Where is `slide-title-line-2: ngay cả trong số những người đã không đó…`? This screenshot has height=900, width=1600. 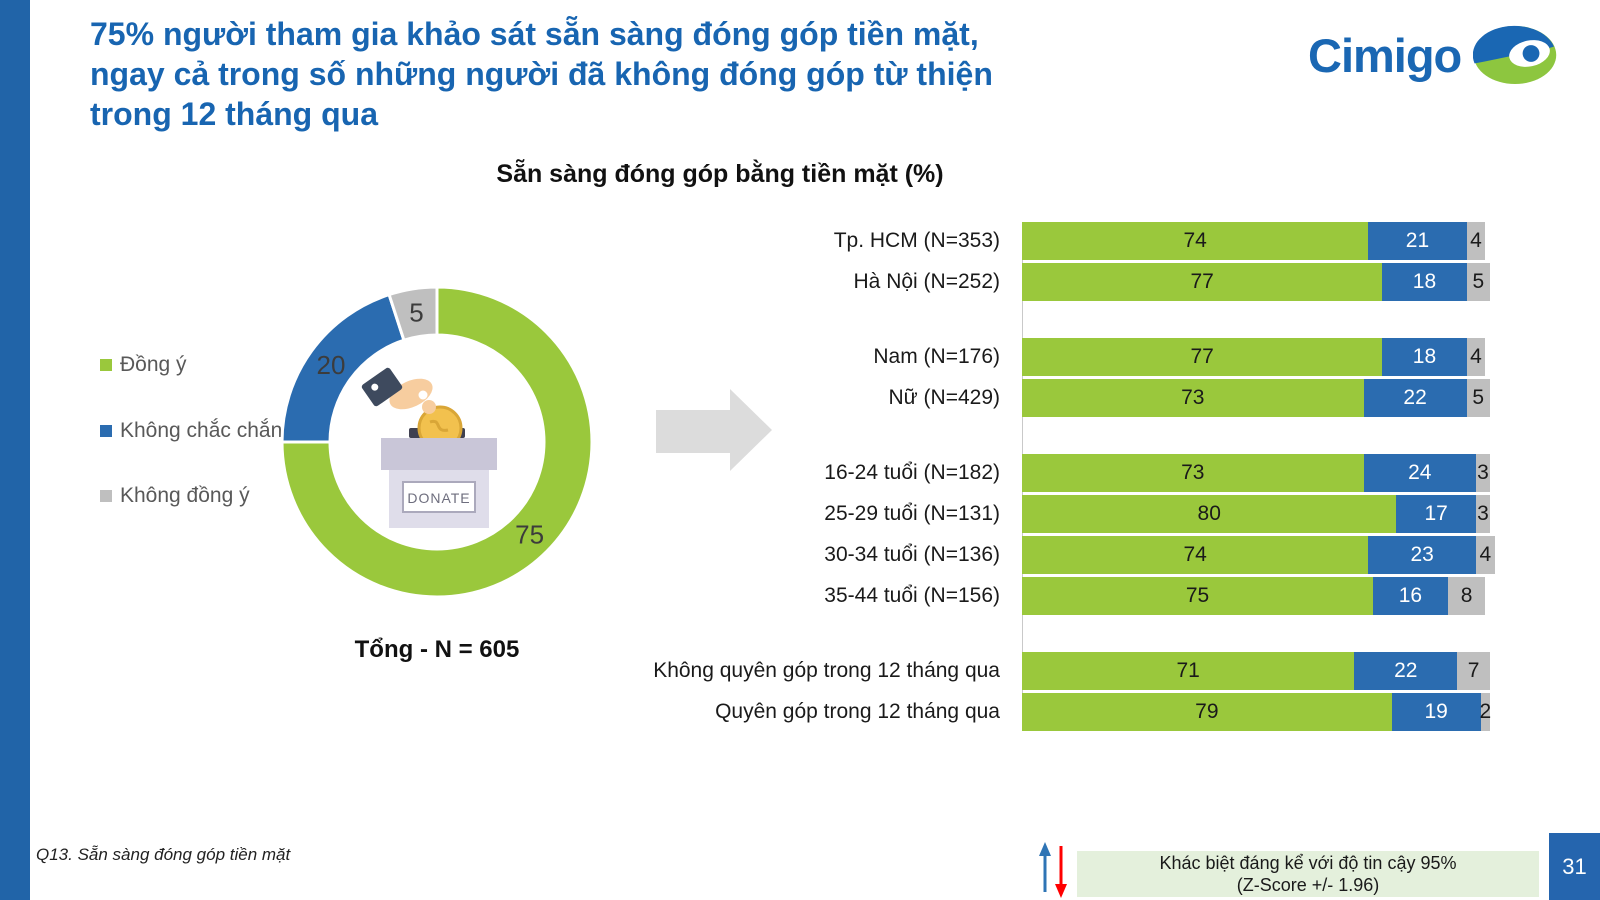
slide-title-line-2: ngay cả trong số những người đã không đó… is located at coordinates (541, 74).